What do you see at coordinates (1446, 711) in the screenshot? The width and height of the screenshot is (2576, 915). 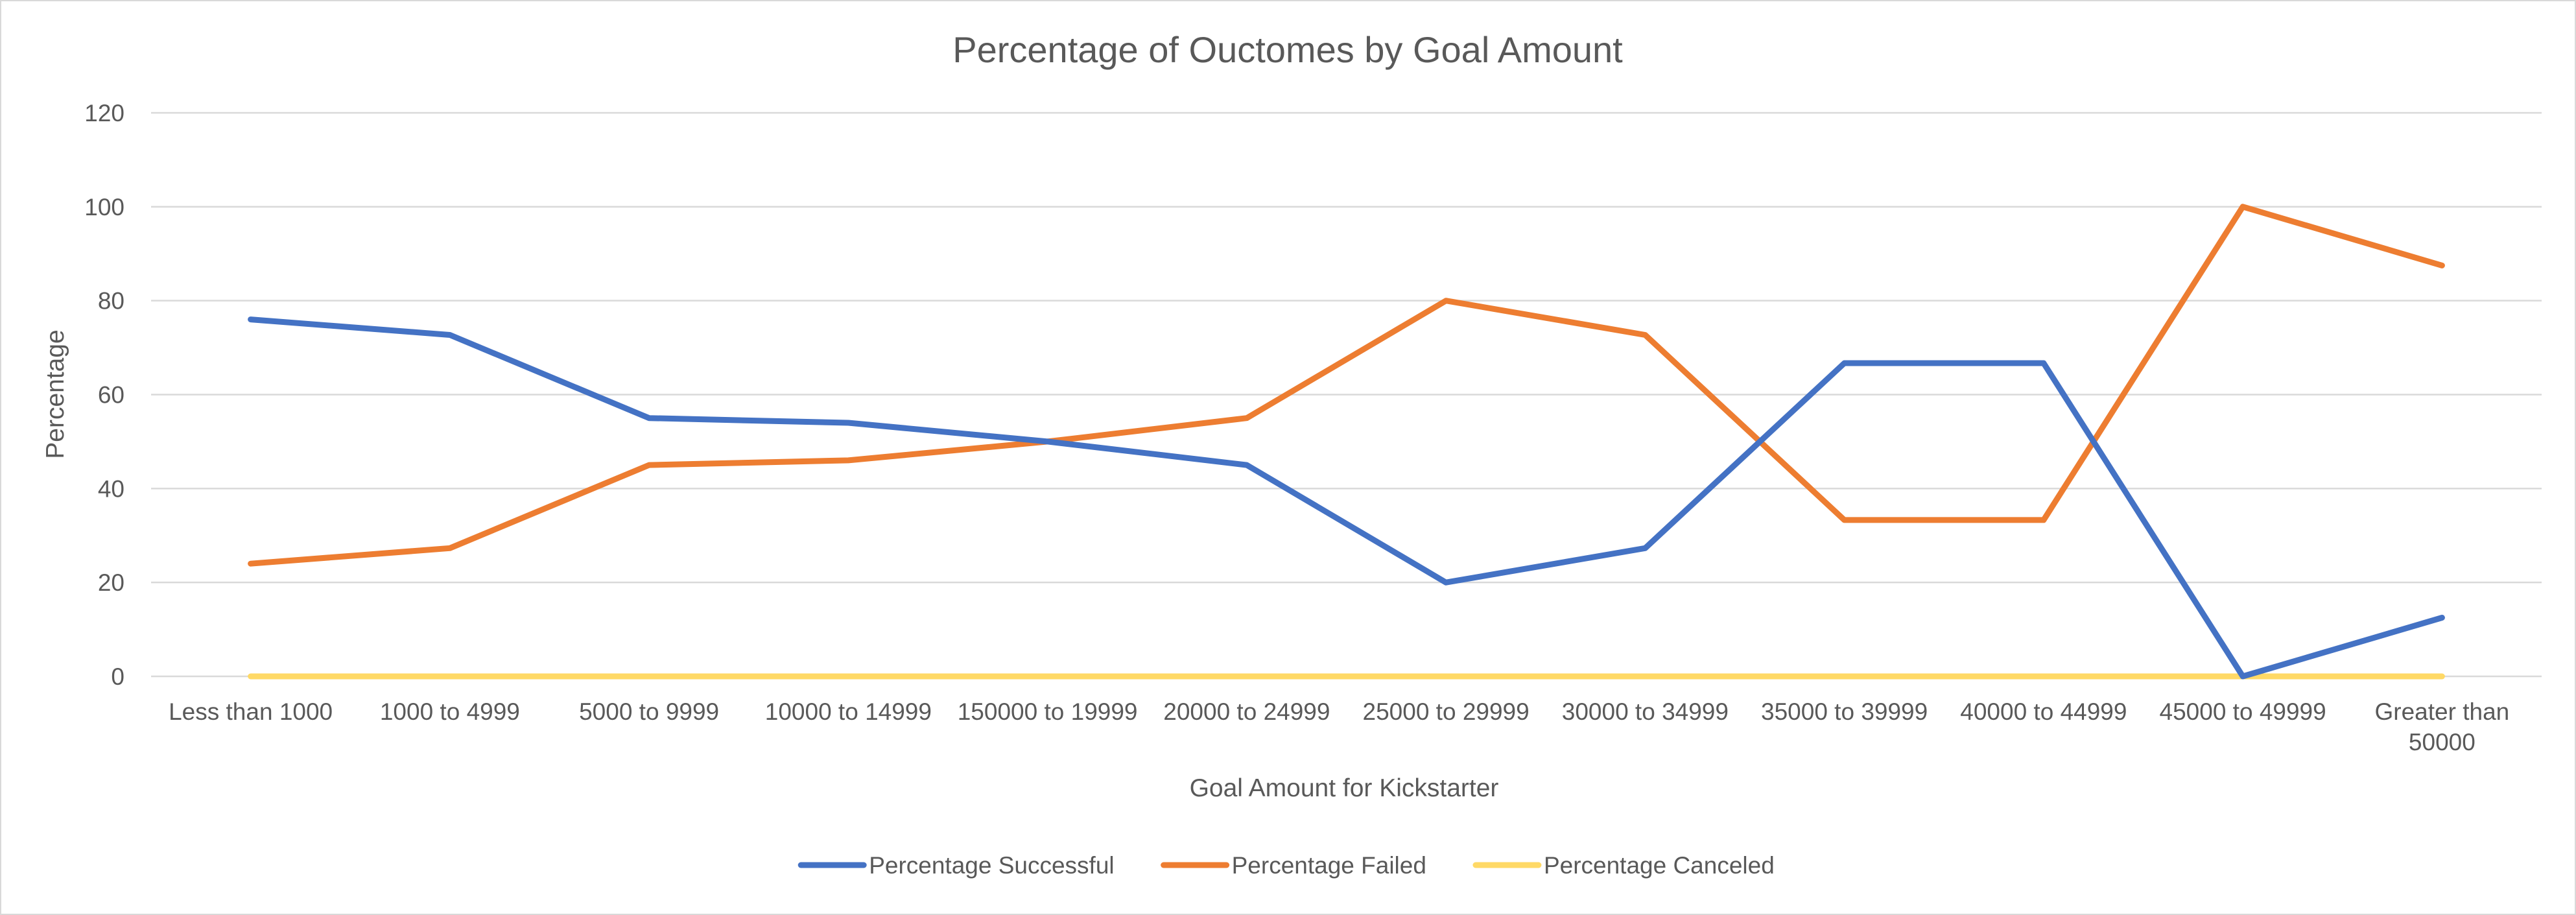 I see `x-tick-label: 25000 to 29999` at bounding box center [1446, 711].